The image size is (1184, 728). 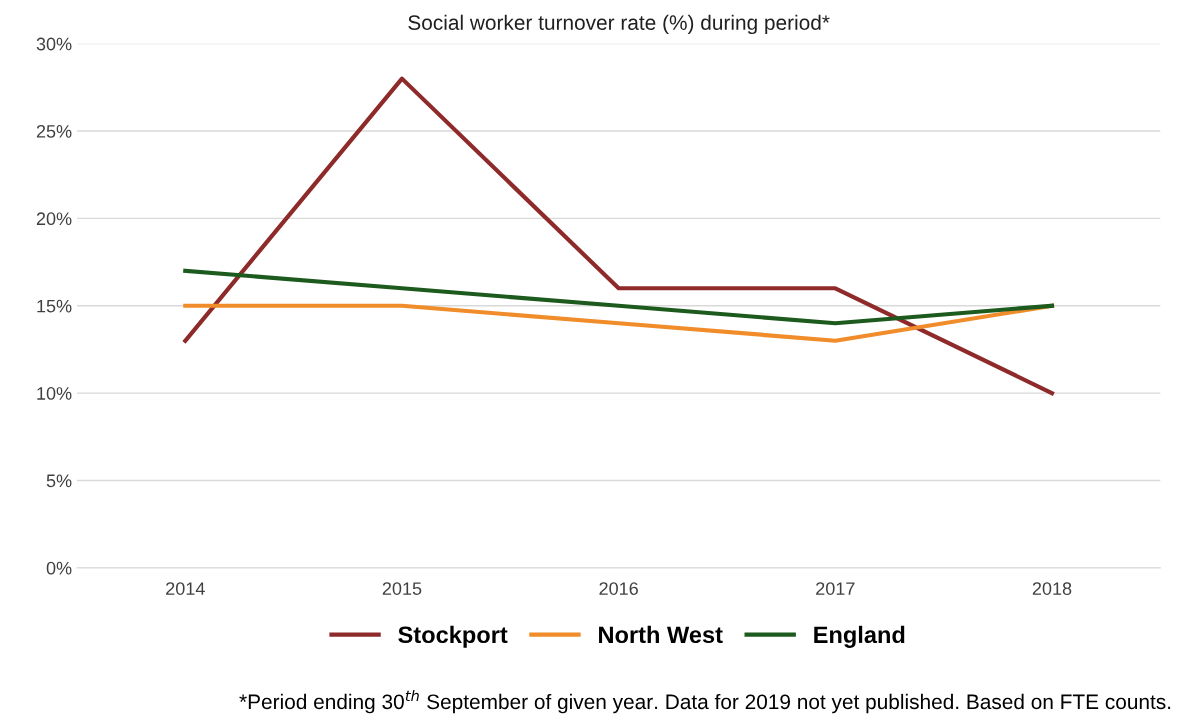 What do you see at coordinates (661, 634) in the screenshot?
I see `legend-label: North West` at bounding box center [661, 634].